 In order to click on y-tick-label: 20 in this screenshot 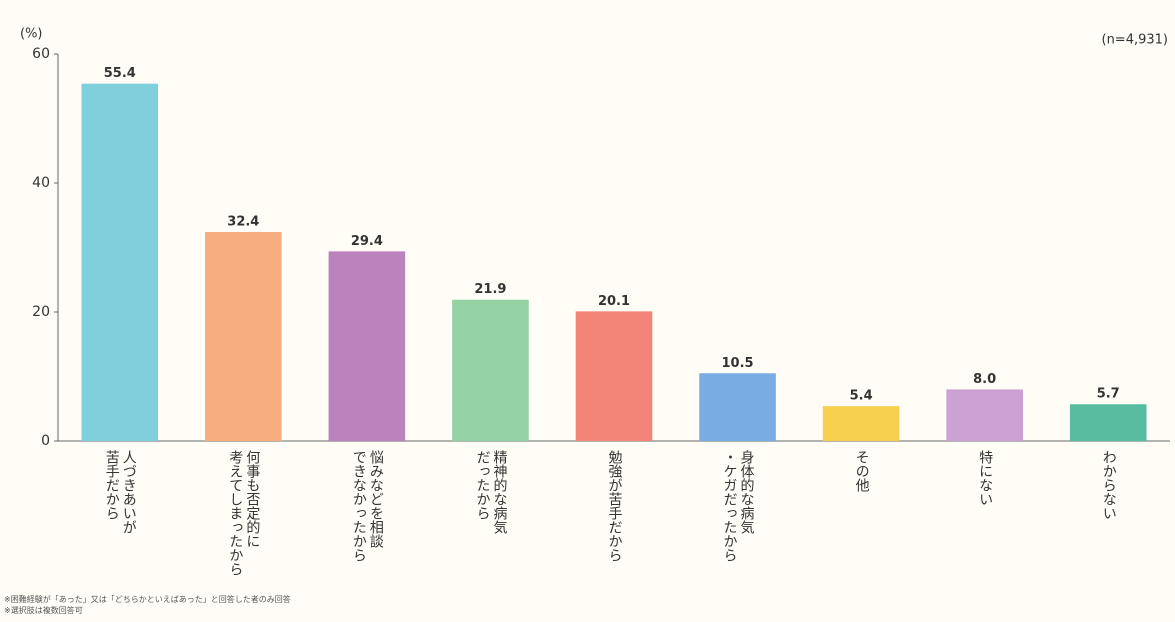, I will do `click(41, 312)`.